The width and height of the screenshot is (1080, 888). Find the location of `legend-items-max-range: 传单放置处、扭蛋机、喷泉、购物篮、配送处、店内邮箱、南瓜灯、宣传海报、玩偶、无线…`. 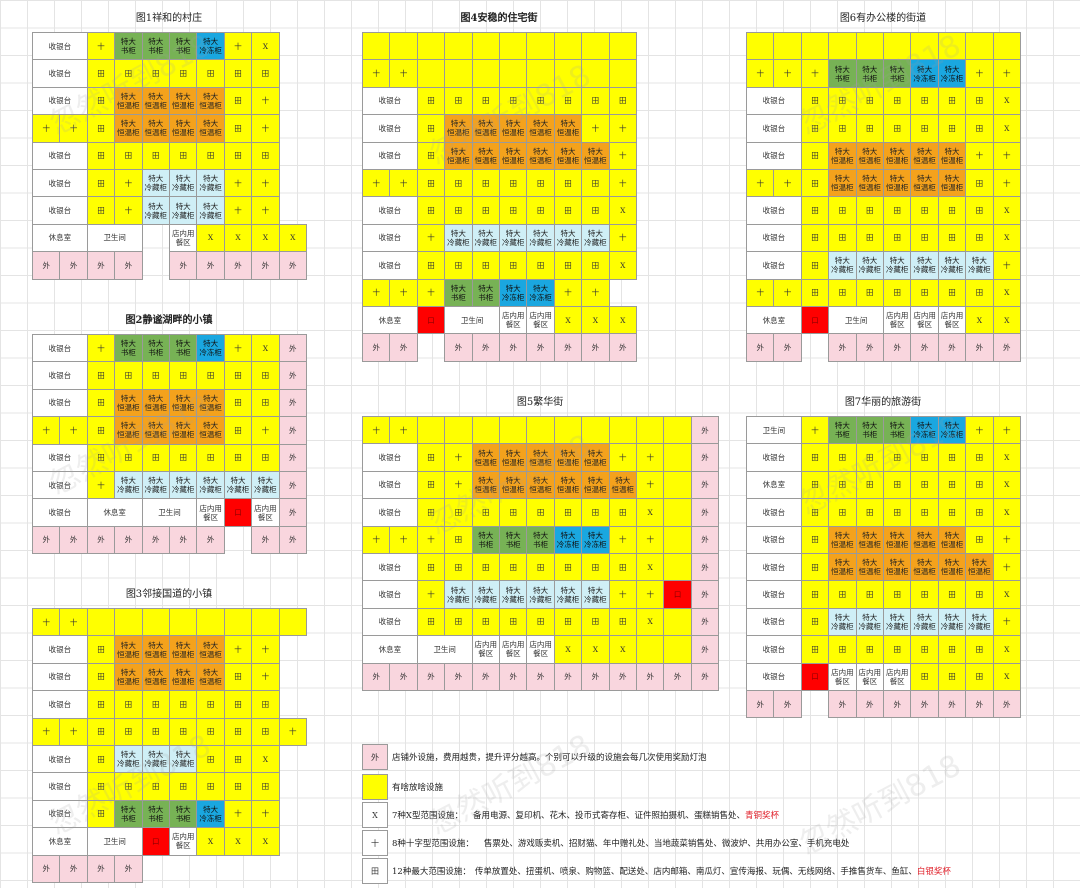

legend-items-max-range: 传单放置处、扭蛋机、喷泉、购物篮、配送处、店内邮箱、南瓜灯、宣传海报、玩偶、无线… is located at coordinates (695, 872).